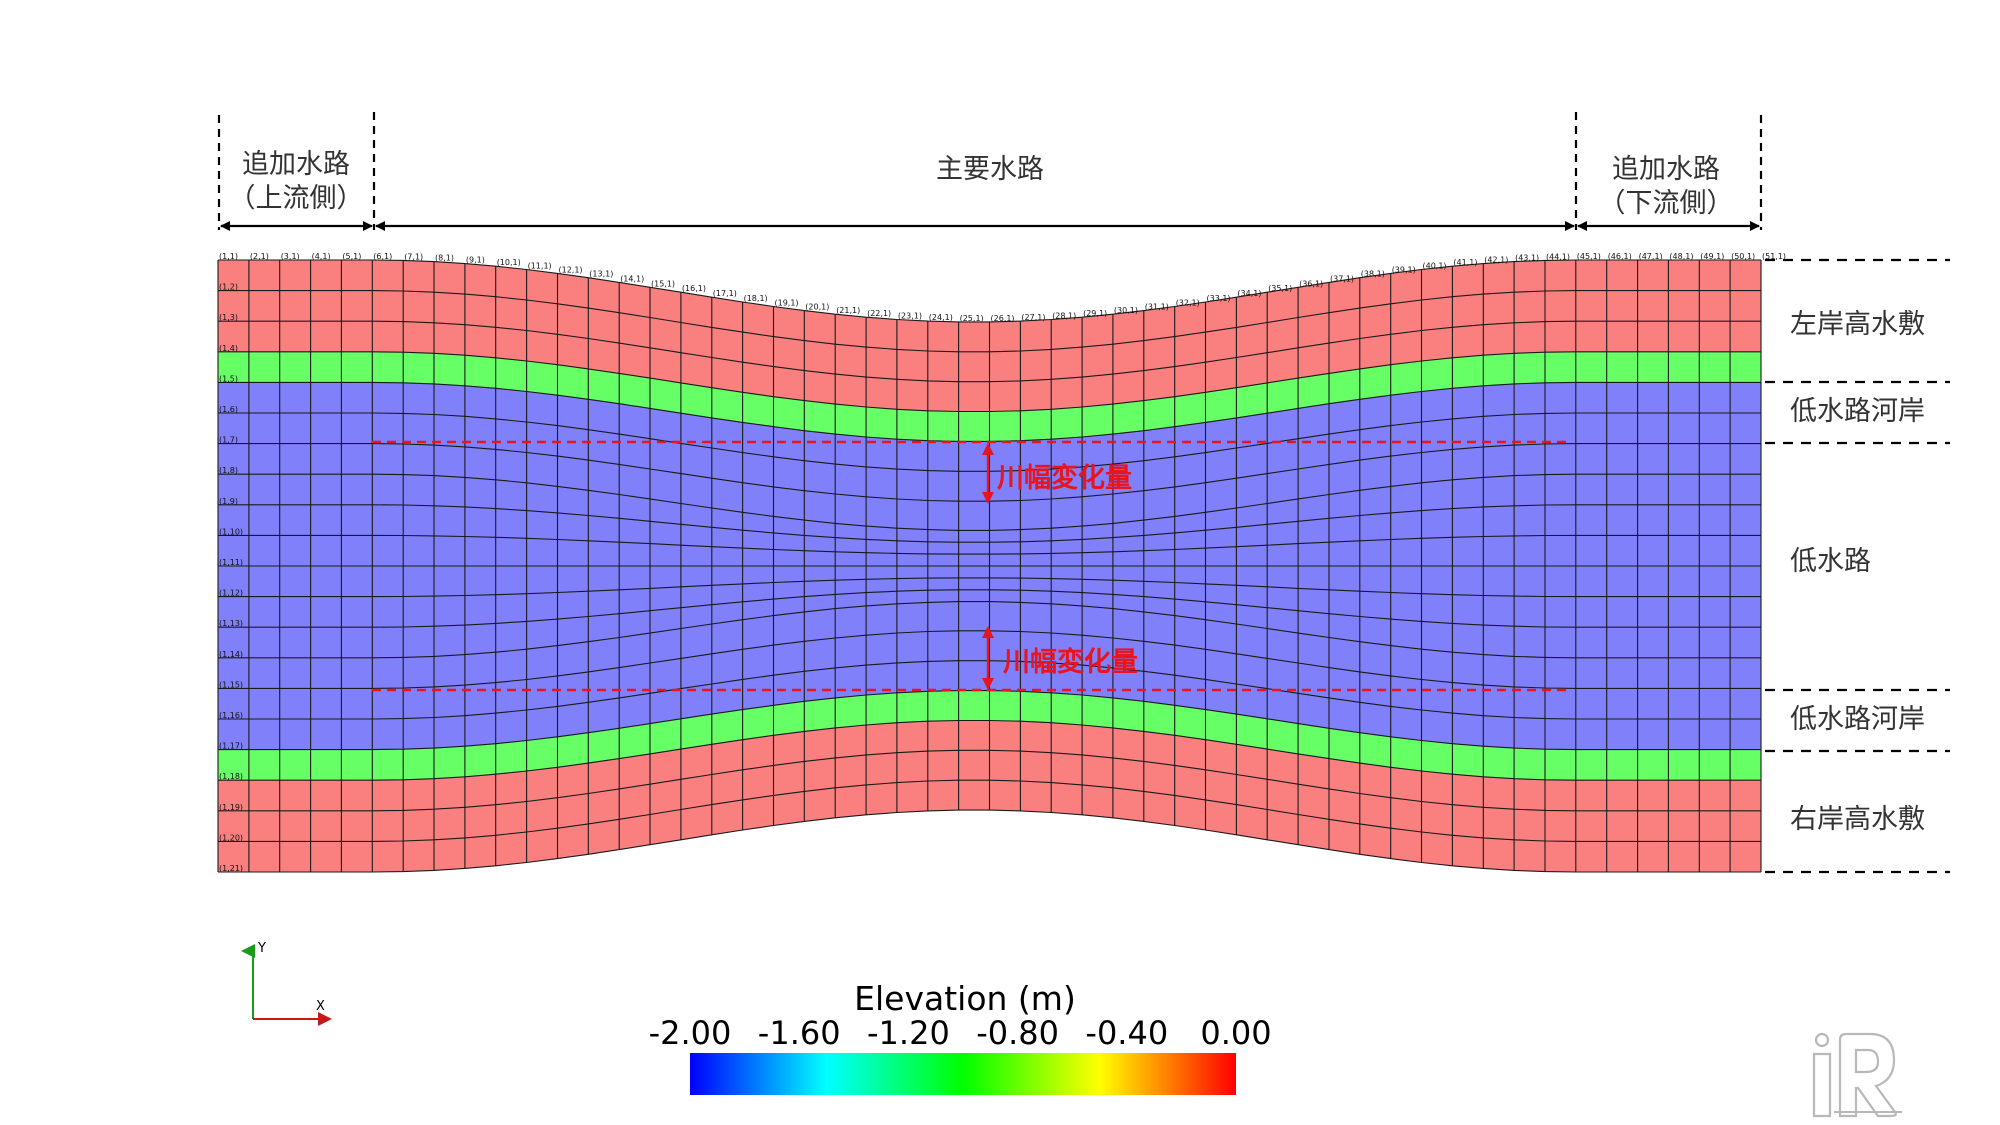 The width and height of the screenshot is (2000, 1125). Describe the element at coordinates (571, 269) in the screenshot. I see `mesh-index-label: (12,1)` at that location.